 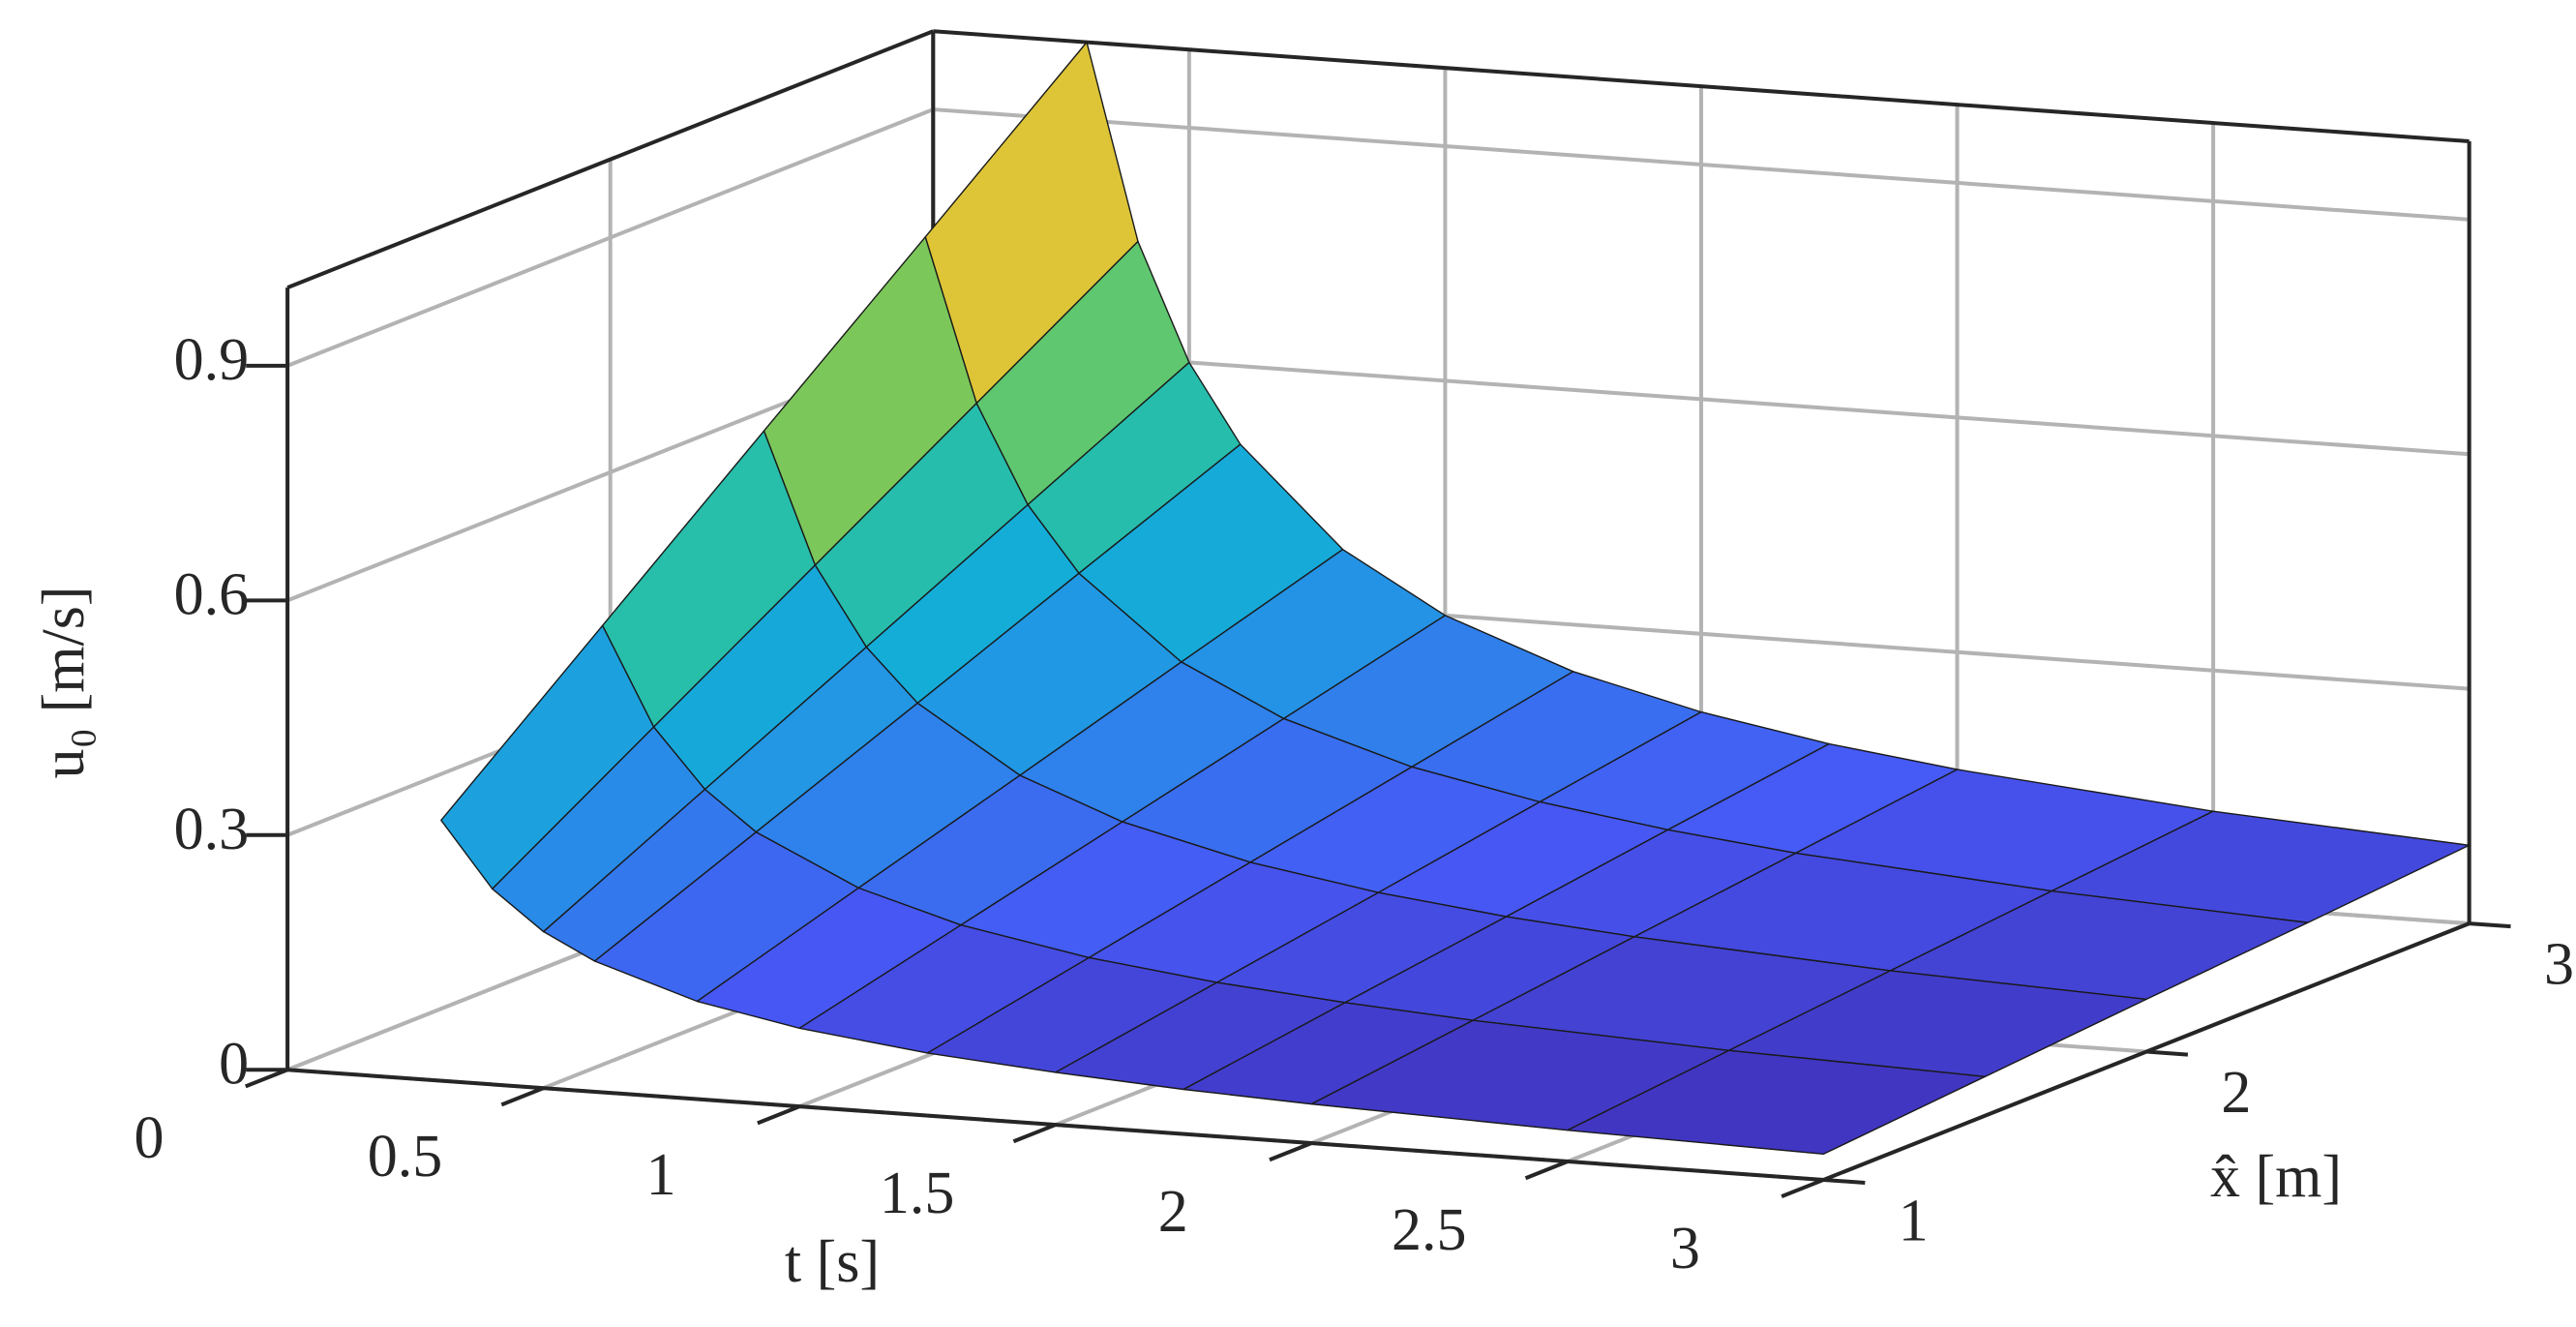 What do you see at coordinates (212, 360) in the screenshot?
I see `z-tick-label: 0.9` at bounding box center [212, 360].